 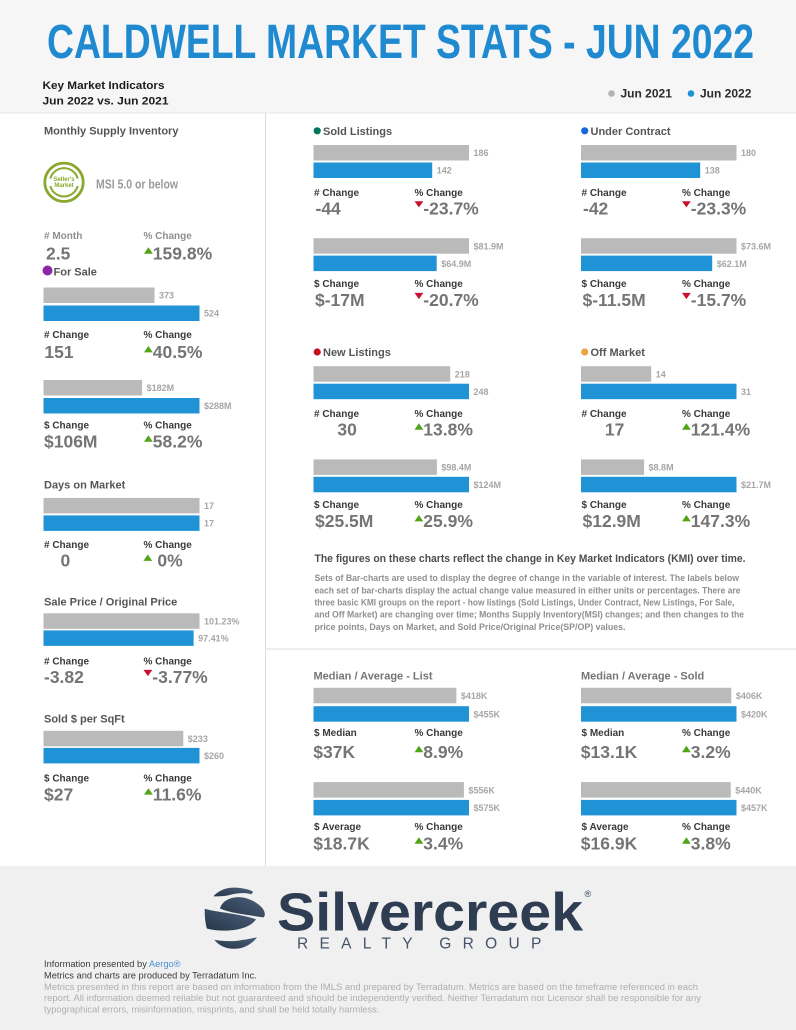 What do you see at coordinates (357, 353) in the screenshot?
I see `svg-text: New Listings` at bounding box center [357, 353].